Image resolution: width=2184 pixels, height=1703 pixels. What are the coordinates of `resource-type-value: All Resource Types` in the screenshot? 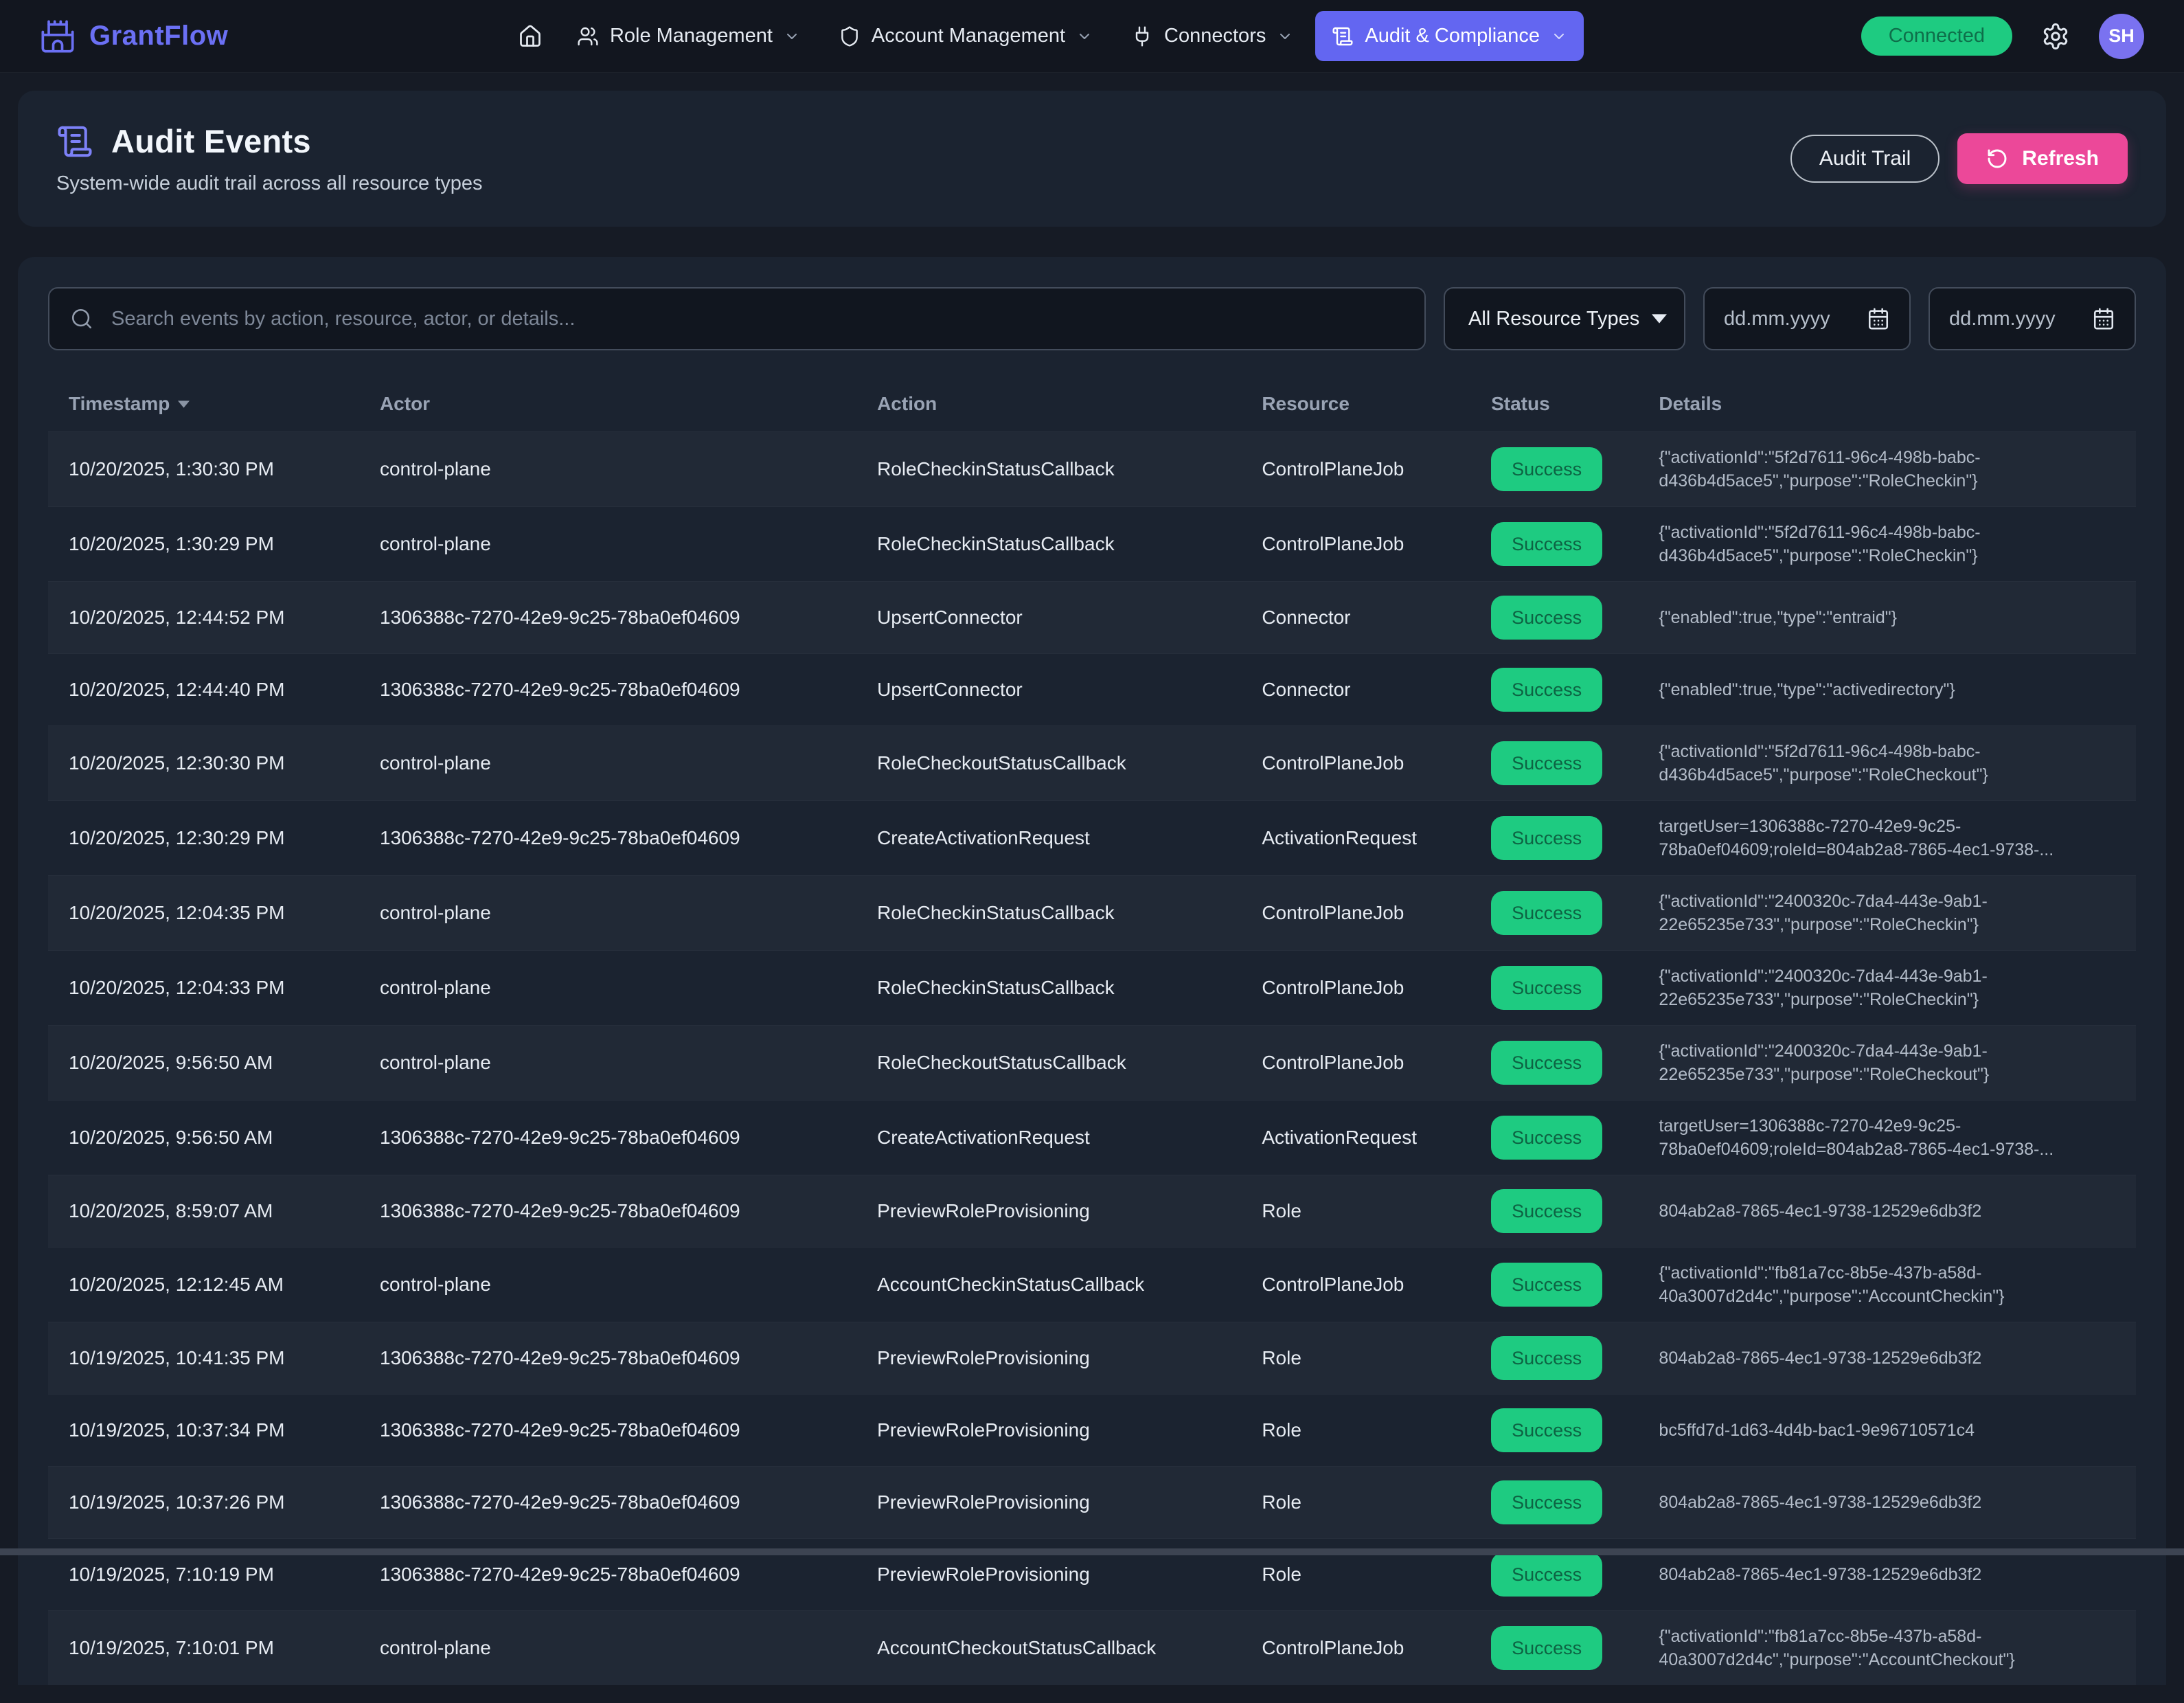 It's located at (1553, 319).